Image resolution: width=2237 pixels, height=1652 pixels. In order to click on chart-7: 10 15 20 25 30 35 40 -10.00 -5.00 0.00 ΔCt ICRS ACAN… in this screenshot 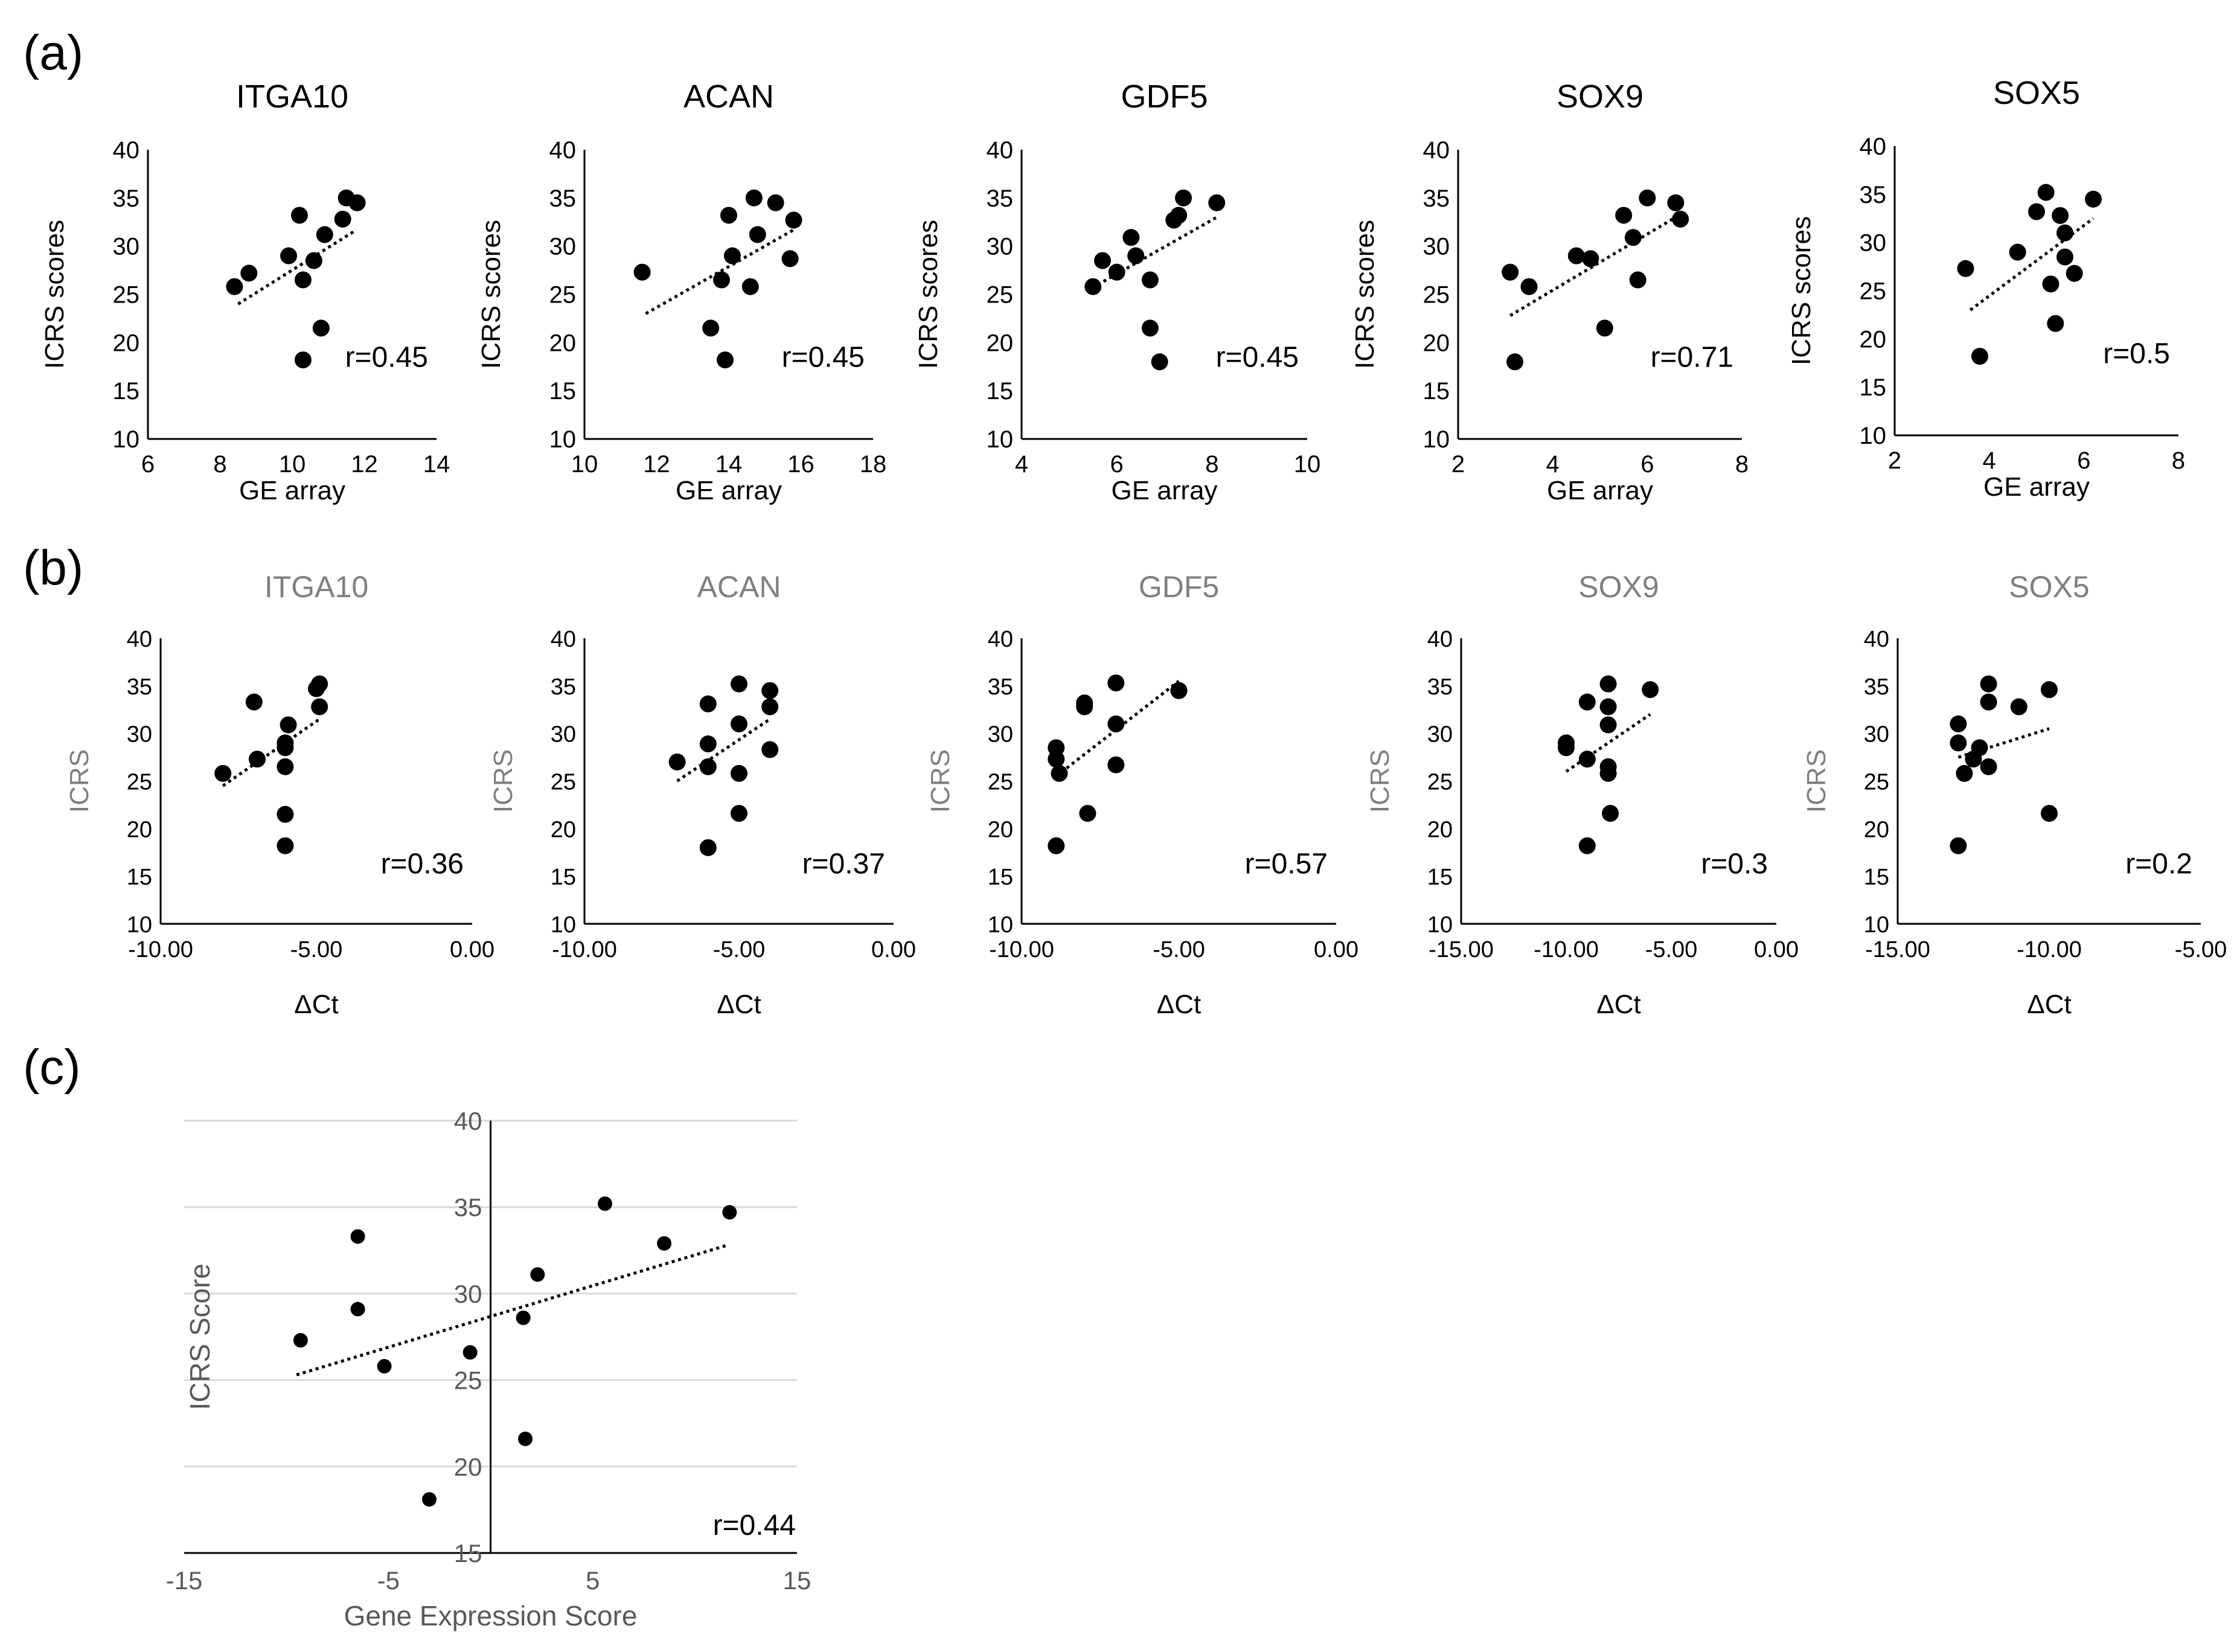, I will do `click(702, 794)`.